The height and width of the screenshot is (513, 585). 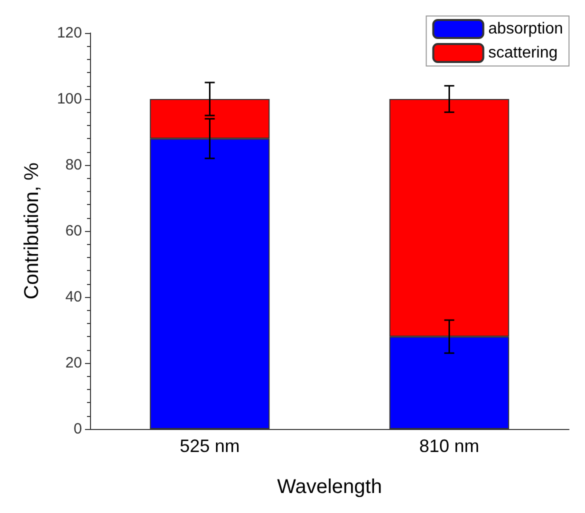 I want to click on y-tick-label: 40, so click(x=73, y=297).